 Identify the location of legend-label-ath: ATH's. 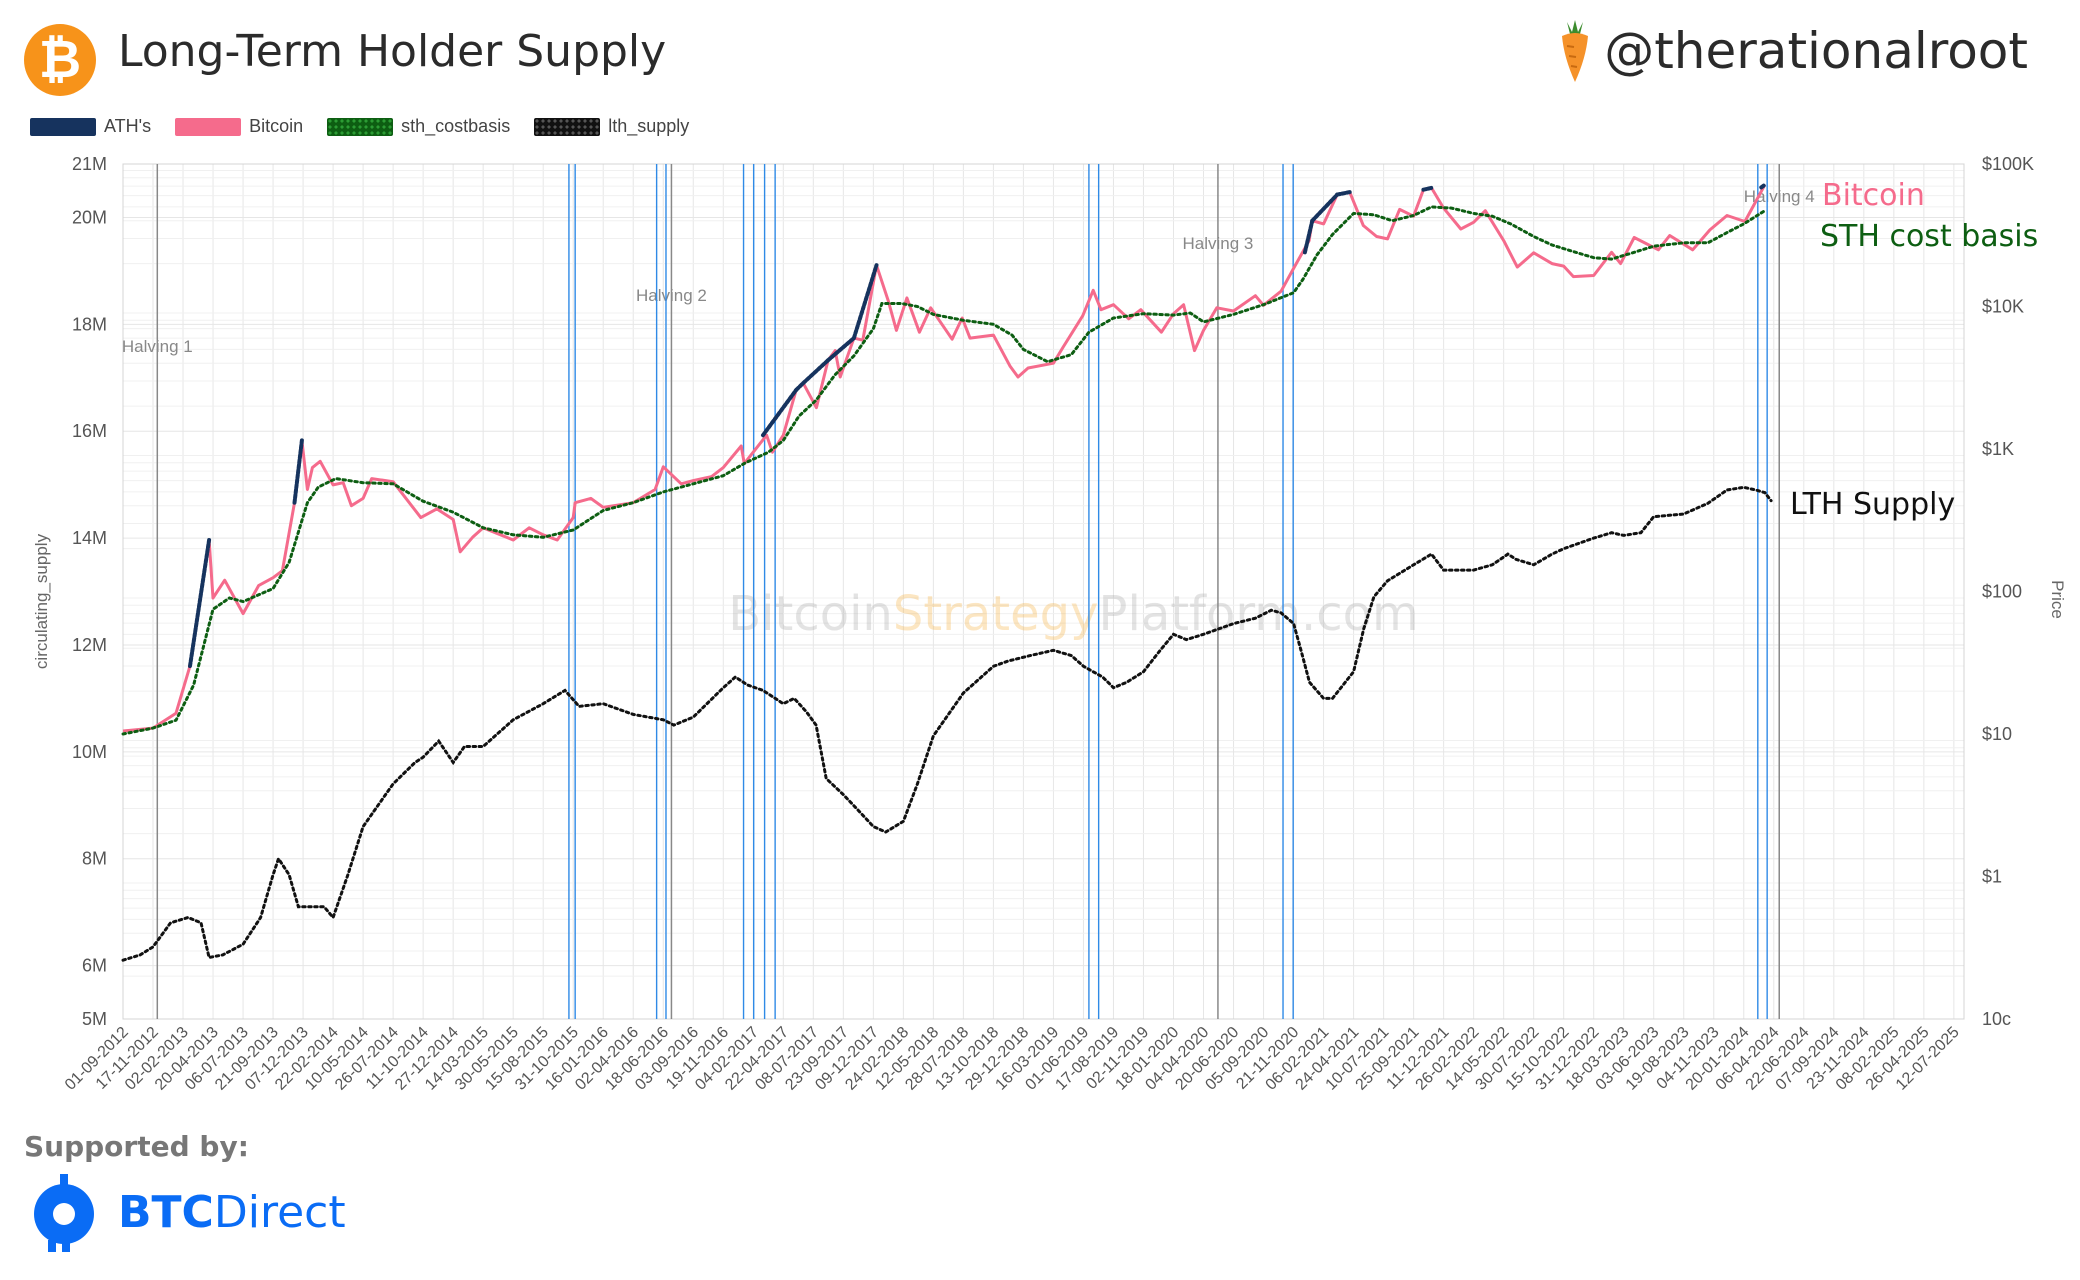
(128, 126).